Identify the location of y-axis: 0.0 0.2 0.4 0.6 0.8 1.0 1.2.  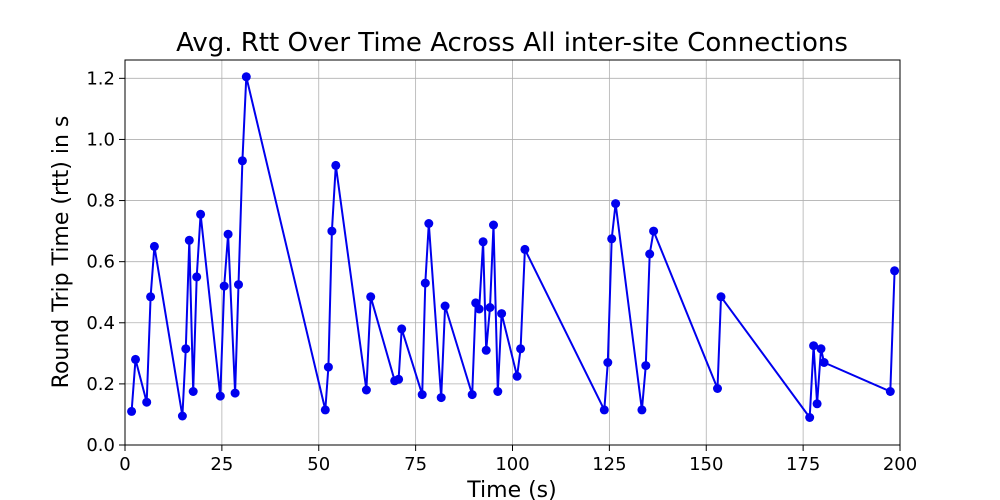
(105, 262).